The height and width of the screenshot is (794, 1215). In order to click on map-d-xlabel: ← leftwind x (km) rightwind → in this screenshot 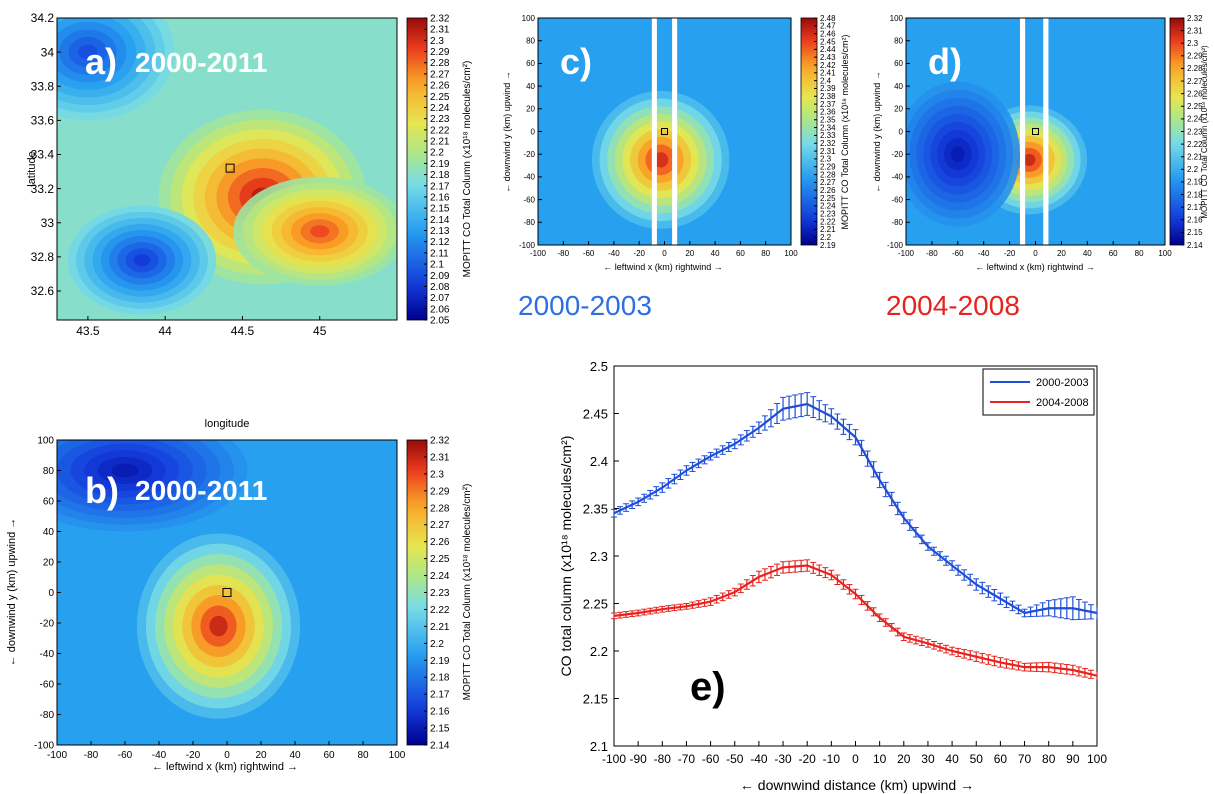, I will do `click(1035, 267)`.